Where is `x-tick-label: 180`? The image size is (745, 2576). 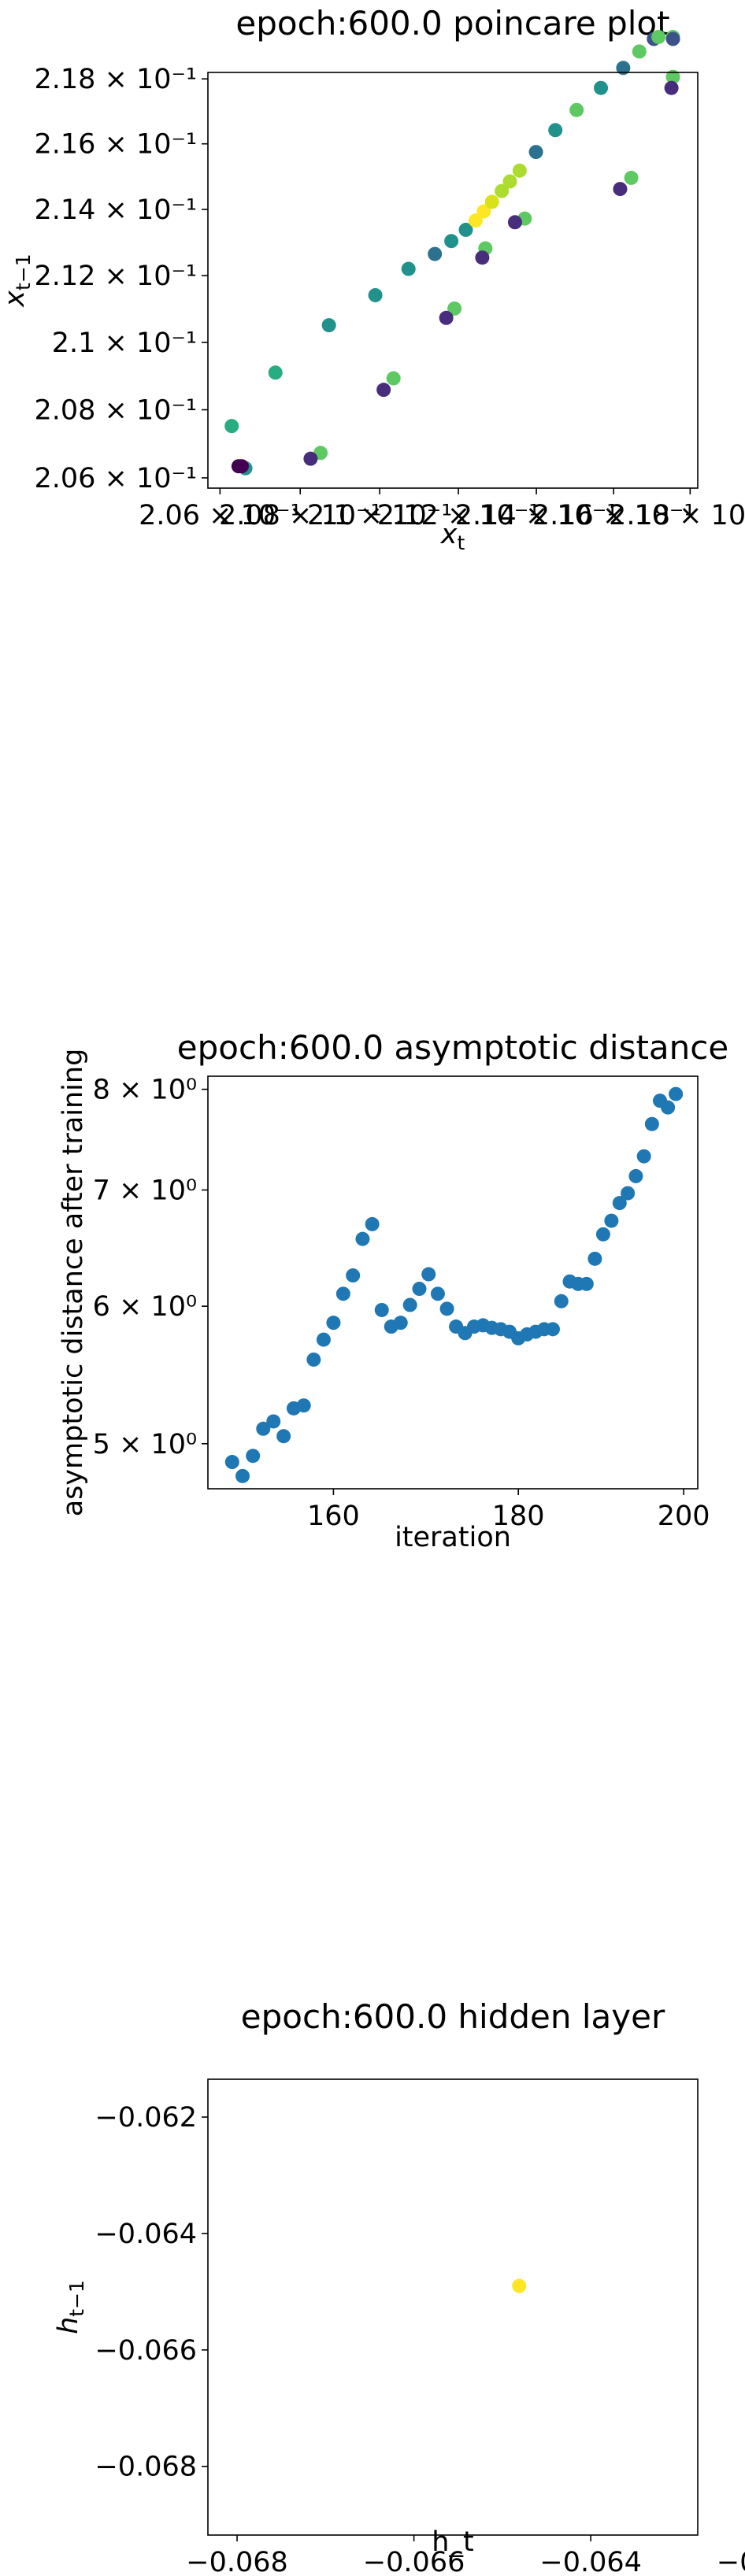 x-tick-label: 180 is located at coordinates (518, 1516).